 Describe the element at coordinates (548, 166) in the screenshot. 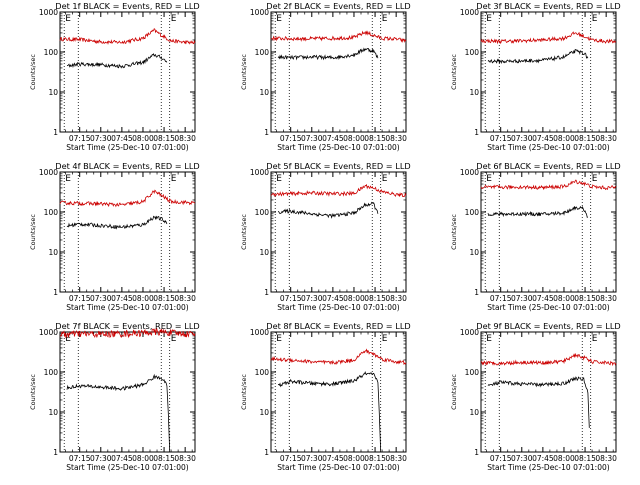

I see `panel-title: Det 6f BLACK = Events, RED = LLD` at that location.